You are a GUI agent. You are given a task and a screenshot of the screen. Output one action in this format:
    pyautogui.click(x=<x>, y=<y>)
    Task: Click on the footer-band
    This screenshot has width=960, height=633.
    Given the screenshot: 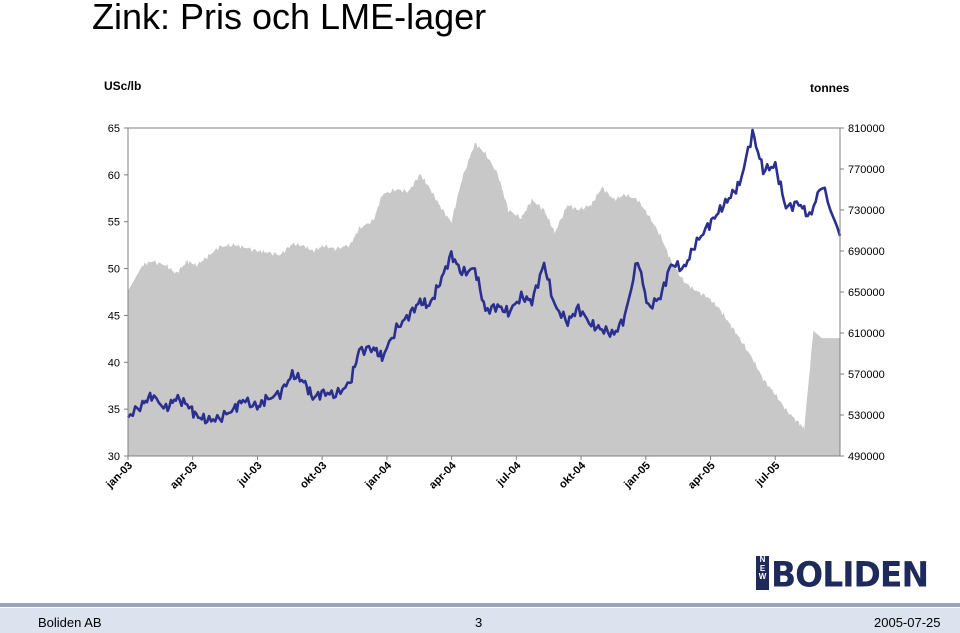 What is the action you would take?
    pyautogui.click(x=480, y=620)
    